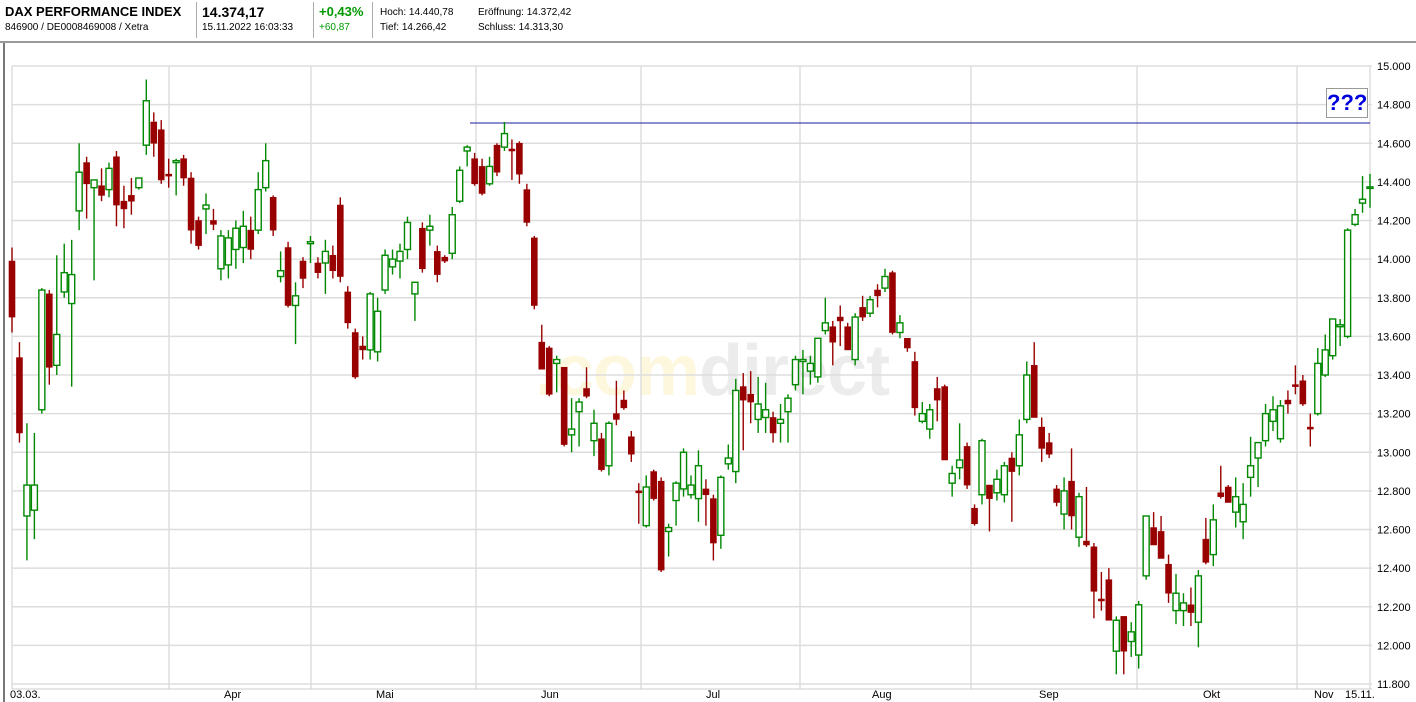 The height and width of the screenshot is (702, 1416). I want to click on x-tick-label: Aug, so click(882, 695).